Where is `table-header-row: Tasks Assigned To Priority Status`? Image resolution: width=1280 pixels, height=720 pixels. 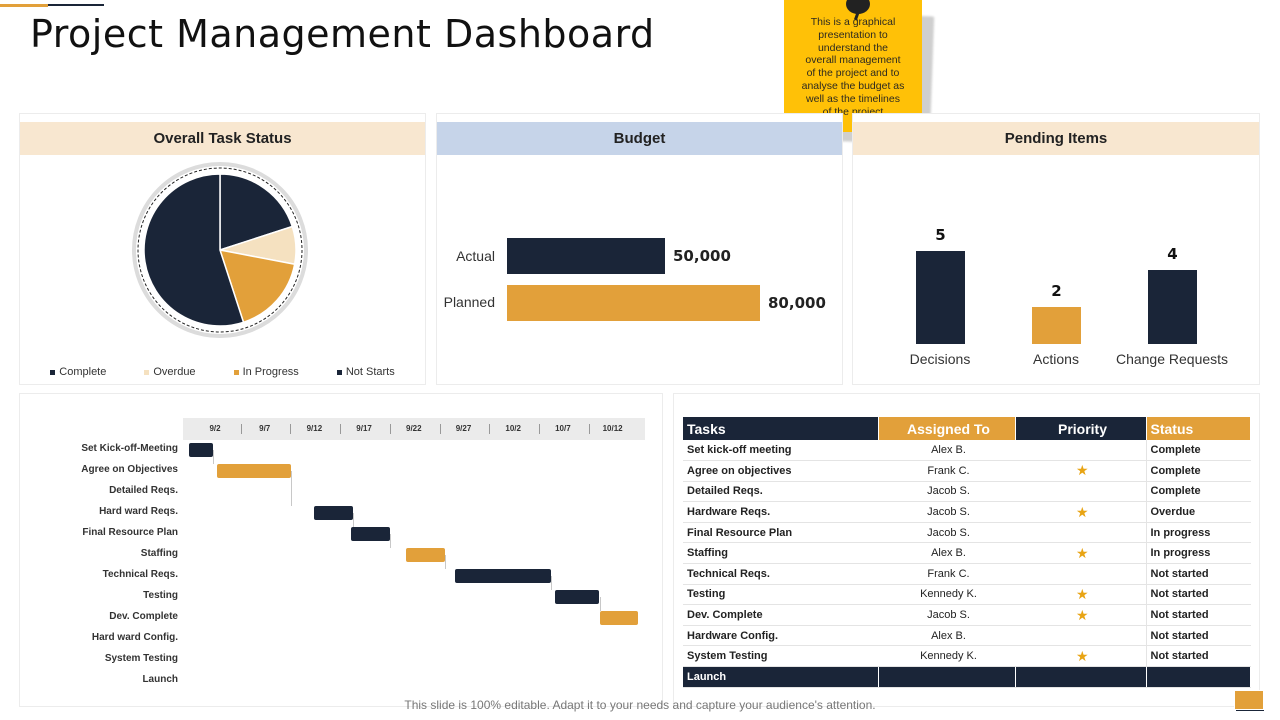
table-header-row: Tasks Assigned To Priority Status is located at coordinates (967, 428).